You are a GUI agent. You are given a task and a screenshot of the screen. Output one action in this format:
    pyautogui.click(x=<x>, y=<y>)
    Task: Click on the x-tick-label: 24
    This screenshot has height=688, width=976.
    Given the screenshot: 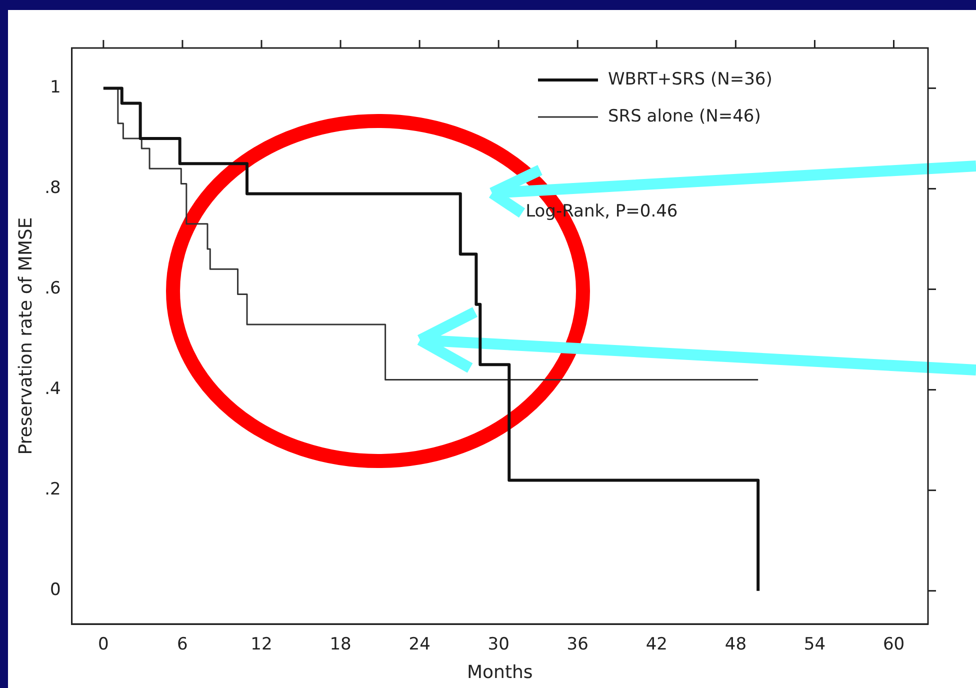 What is the action you would take?
    pyautogui.click(x=419, y=644)
    